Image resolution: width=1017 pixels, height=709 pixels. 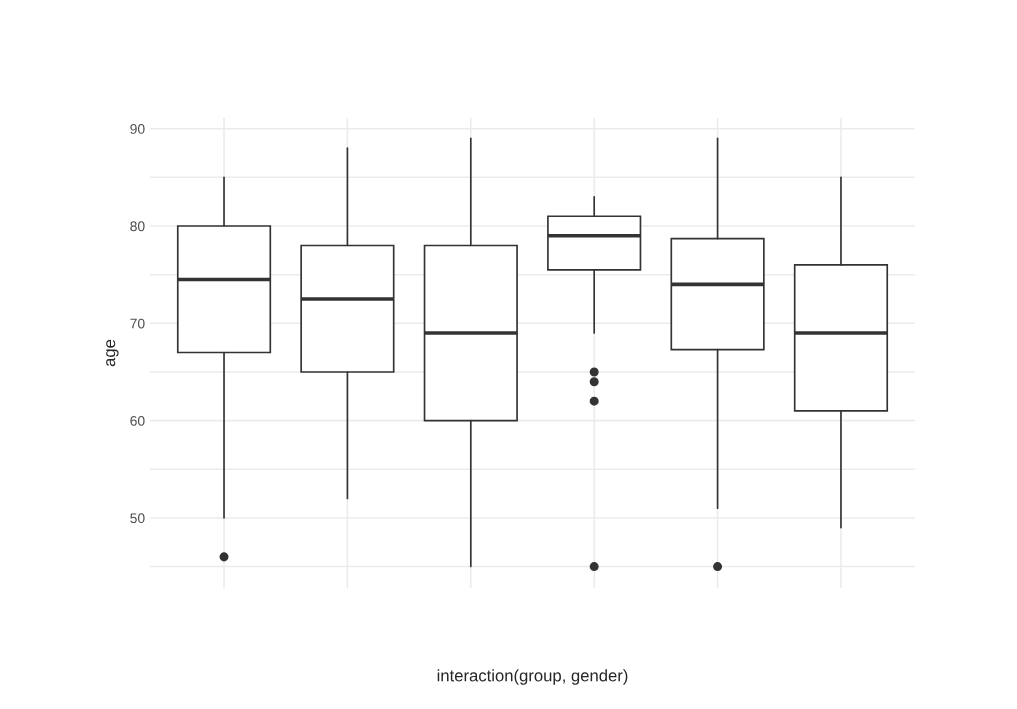 I want to click on y-tick-label: 70, so click(x=137, y=323).